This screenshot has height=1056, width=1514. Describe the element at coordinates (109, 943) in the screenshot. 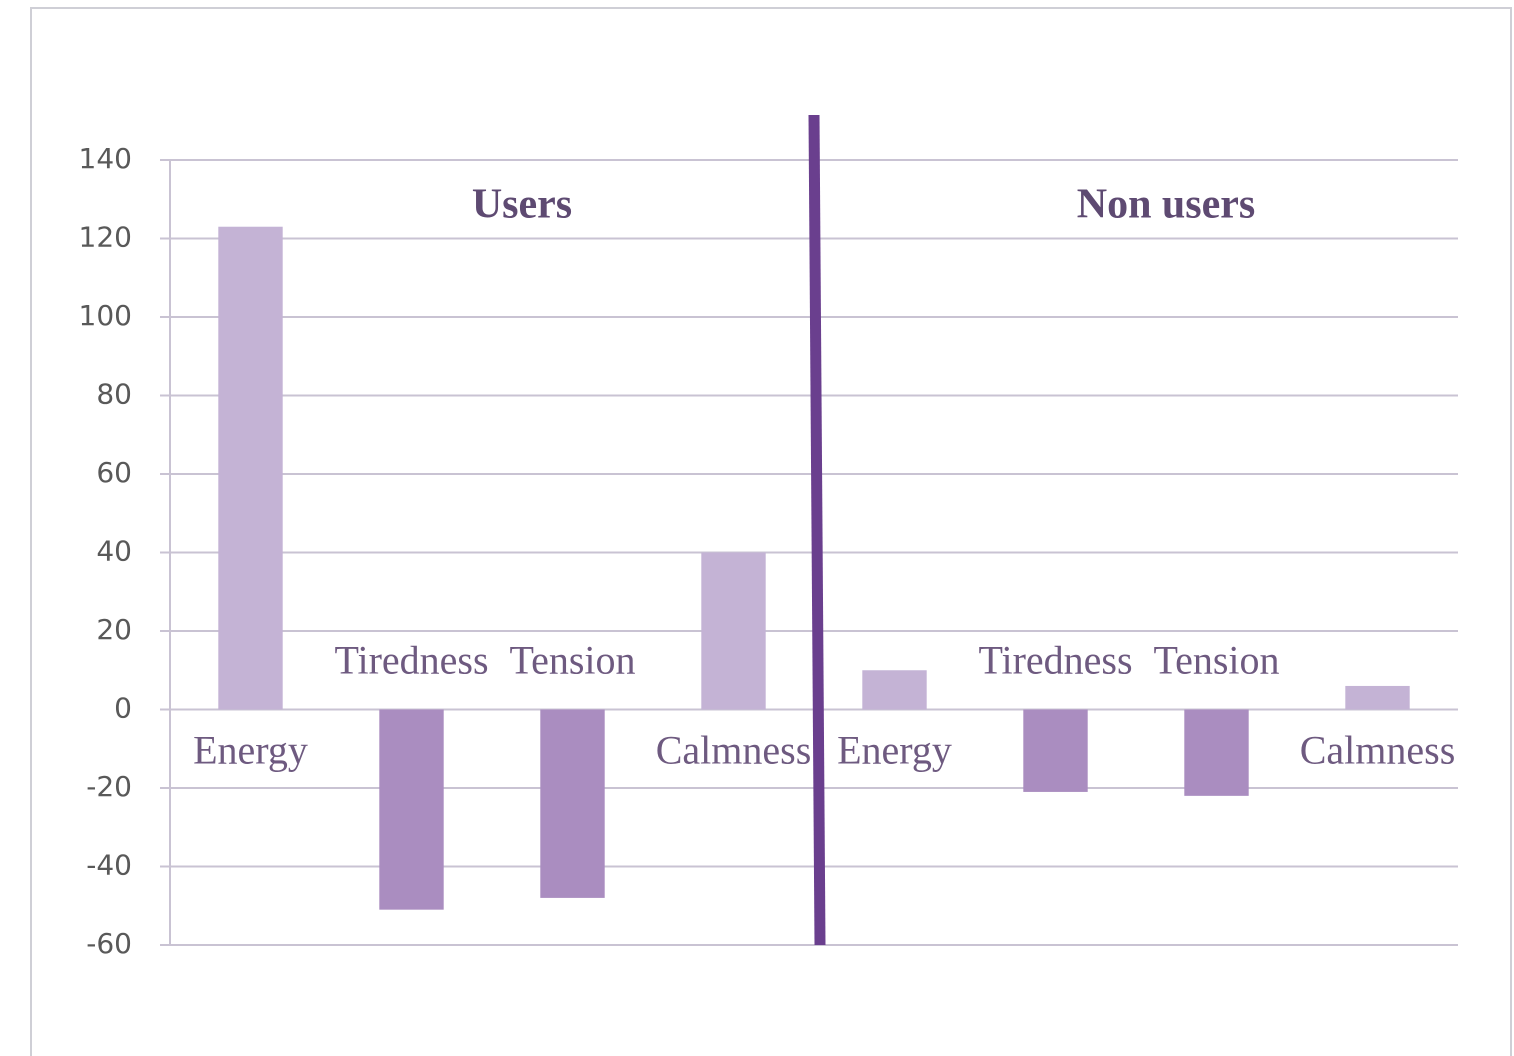

I see `y-tick-label: -60` at that location.